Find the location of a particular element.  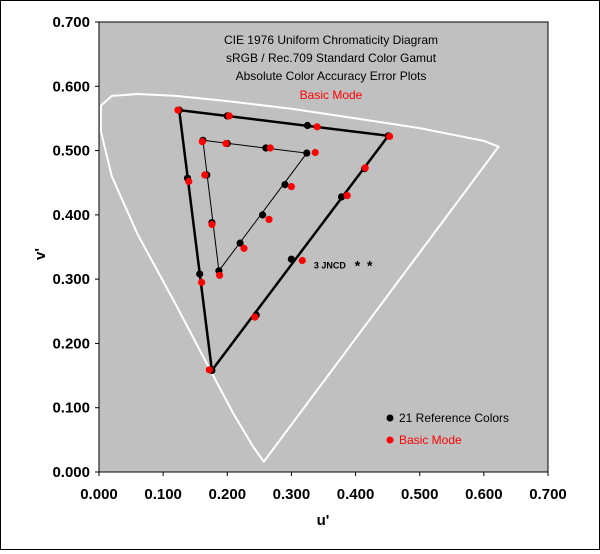

jncd-annotation: 3 JNCD is located at coordinates (330, 265).